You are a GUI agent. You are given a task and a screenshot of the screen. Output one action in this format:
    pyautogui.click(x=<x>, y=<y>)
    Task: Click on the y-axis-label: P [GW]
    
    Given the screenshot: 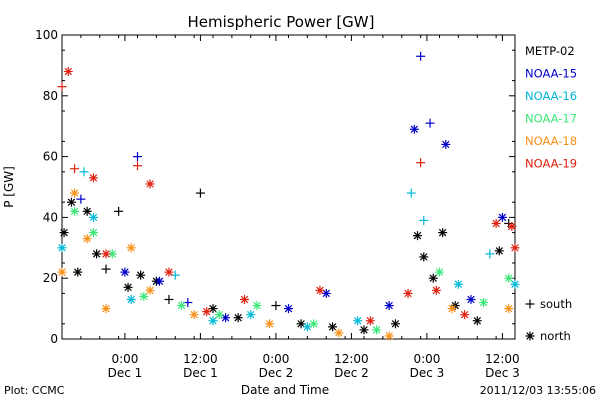 What is the action you would take?
    pyautogui.click(x=9, y=187)
    